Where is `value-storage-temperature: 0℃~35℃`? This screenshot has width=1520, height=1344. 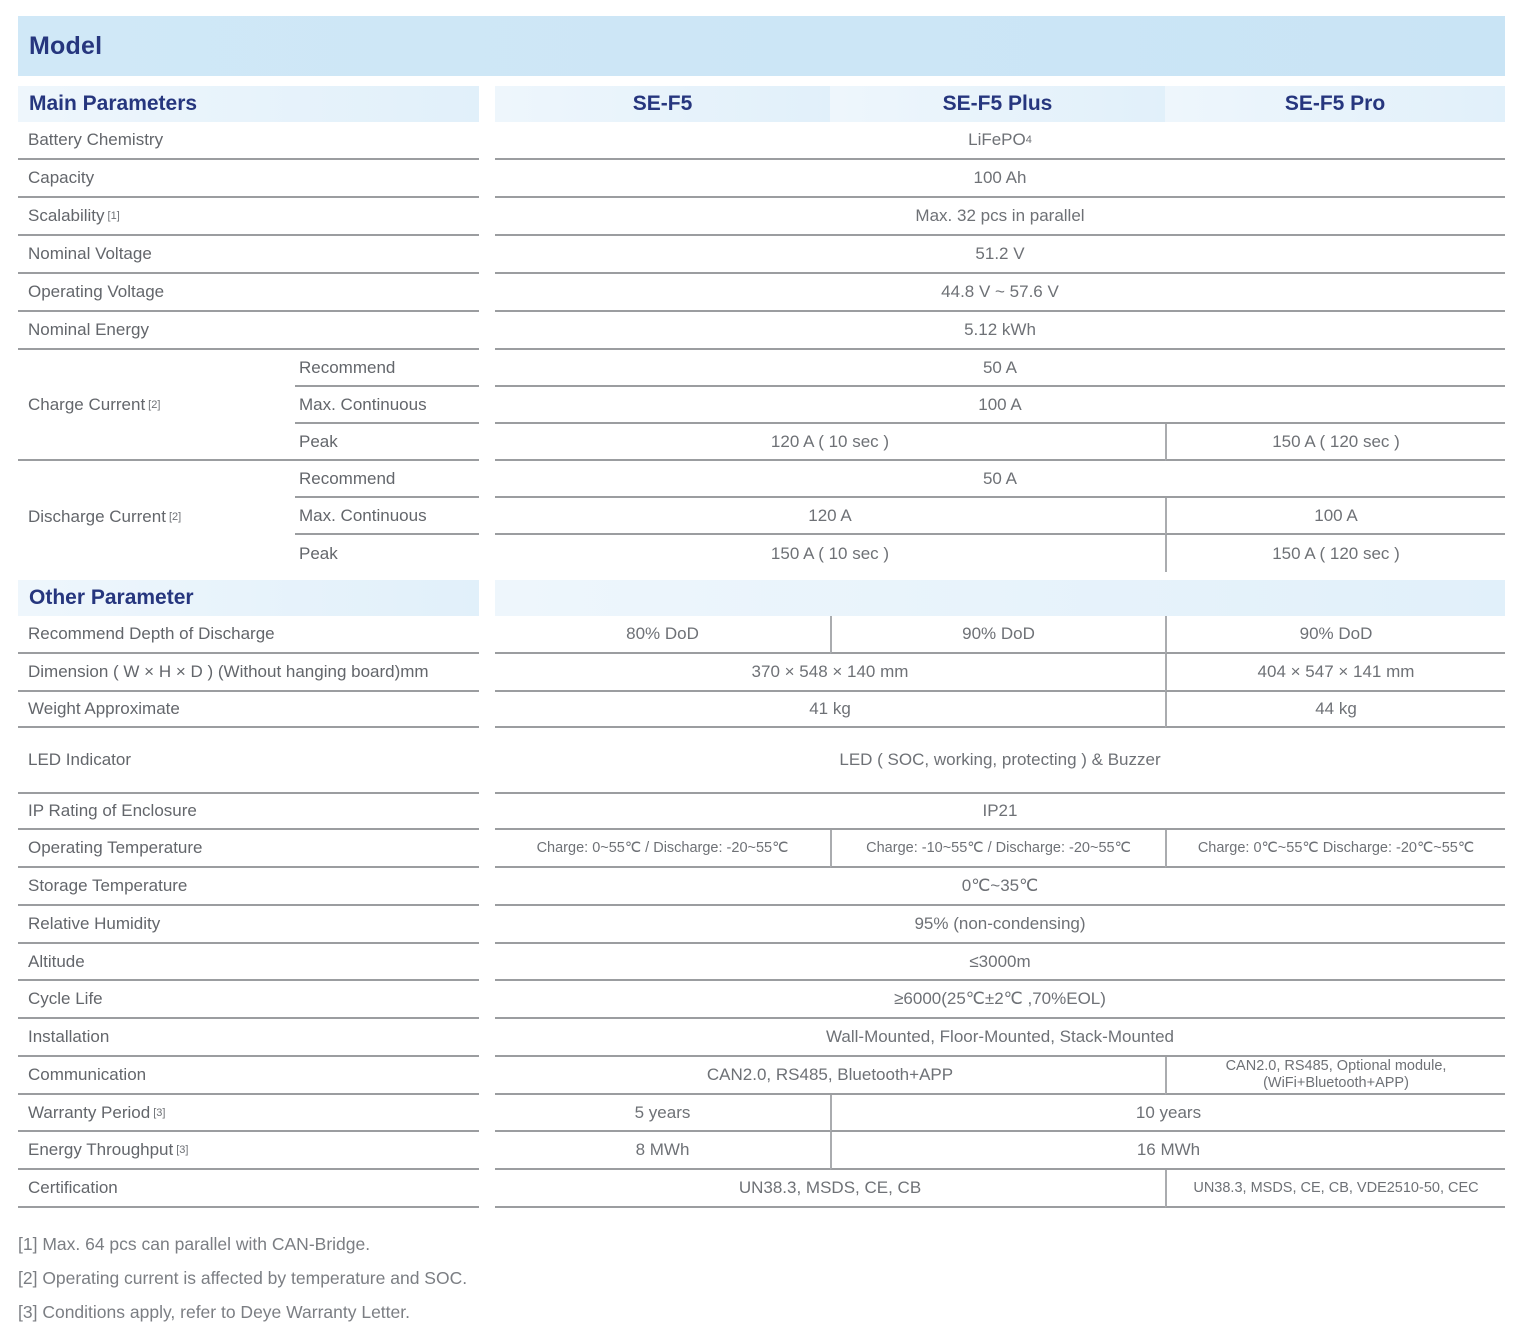 value-storage-temperature: 0℃~35℃ is located at coordinates (1000, 887).